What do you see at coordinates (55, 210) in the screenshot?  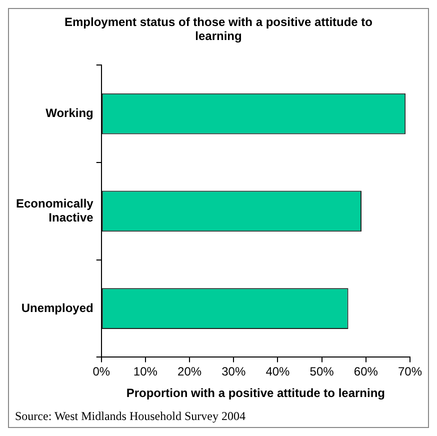 I see `y-tick-label: Economically Inactive` at bounding box center [55, 210].